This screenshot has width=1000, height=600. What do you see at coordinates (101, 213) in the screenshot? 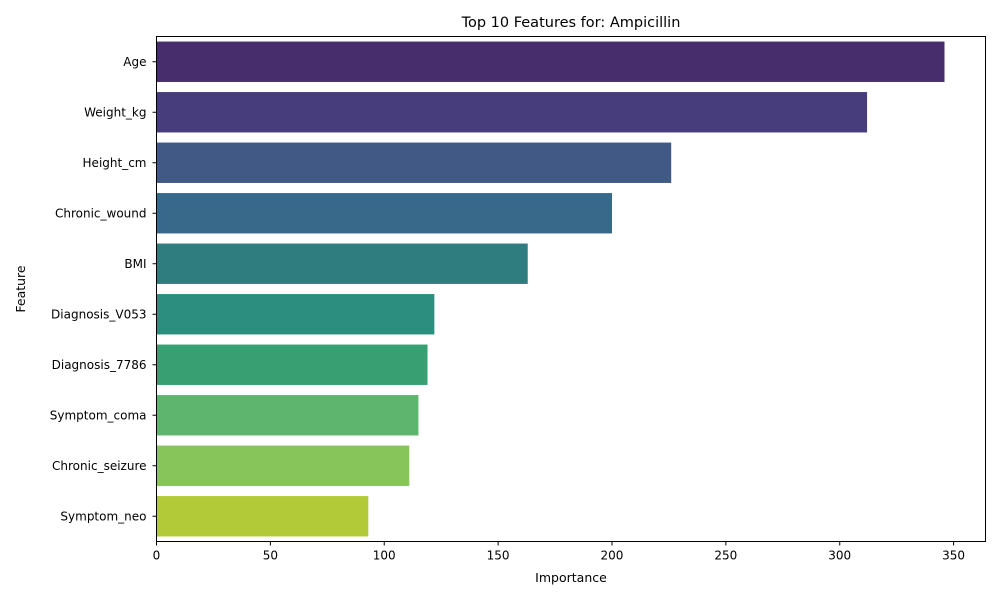
I see `y-tick-label: Chronic_wound` at bounding box center [101, 213].